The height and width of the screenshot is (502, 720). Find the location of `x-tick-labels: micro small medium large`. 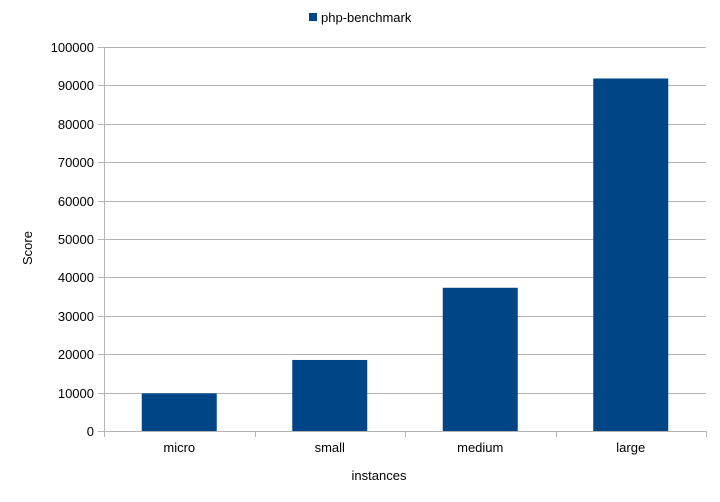

x-tick-labels: micro small medium large is located at coordinates (404, 447).